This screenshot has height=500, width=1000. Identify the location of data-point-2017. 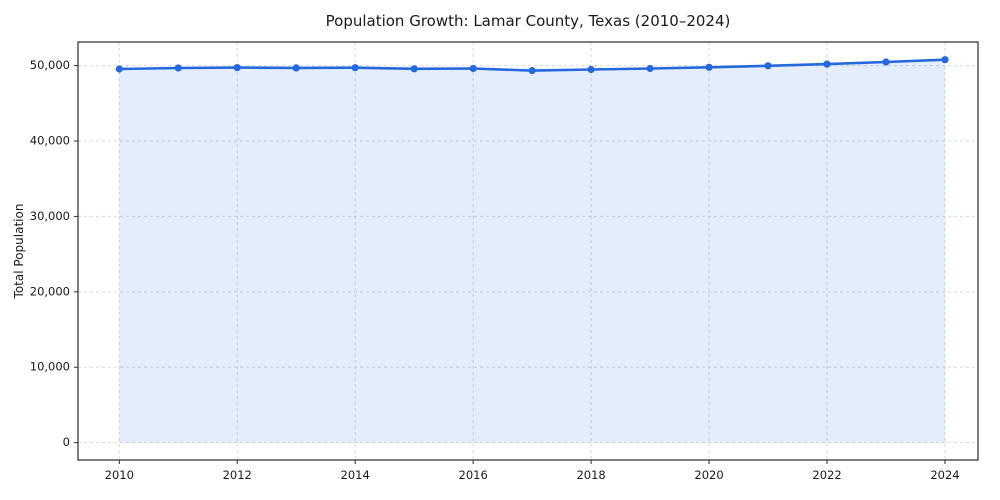
(532, 71).